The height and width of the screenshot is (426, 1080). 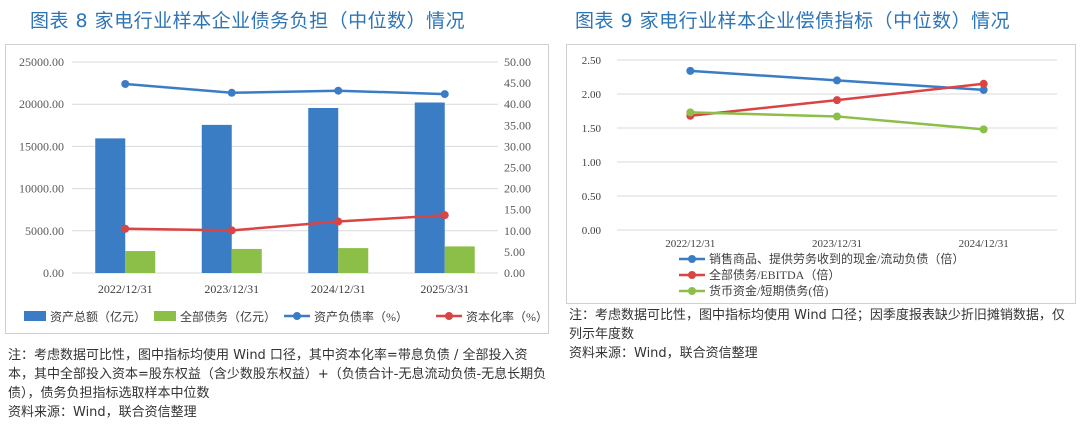 What do you see at coordinates (836, 258) in the screenshot?
I see `legend-label: 销售商品、提供劳务收到的现金/流动负债（倍）` at bounding box center [836, 258].